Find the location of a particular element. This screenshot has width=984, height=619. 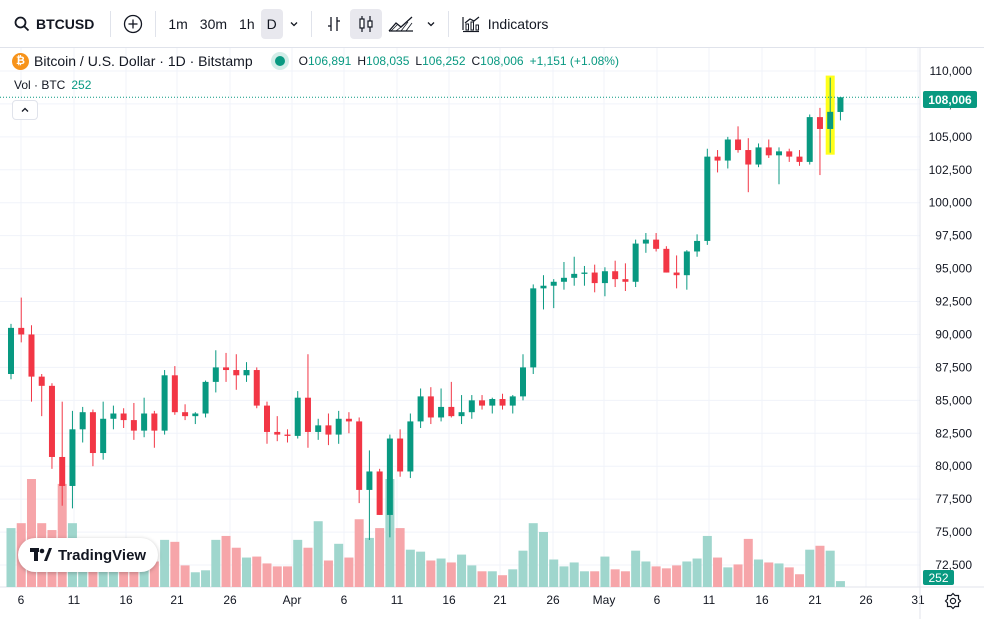

time-axis-label: 16 is located at coordinates (762, 600).